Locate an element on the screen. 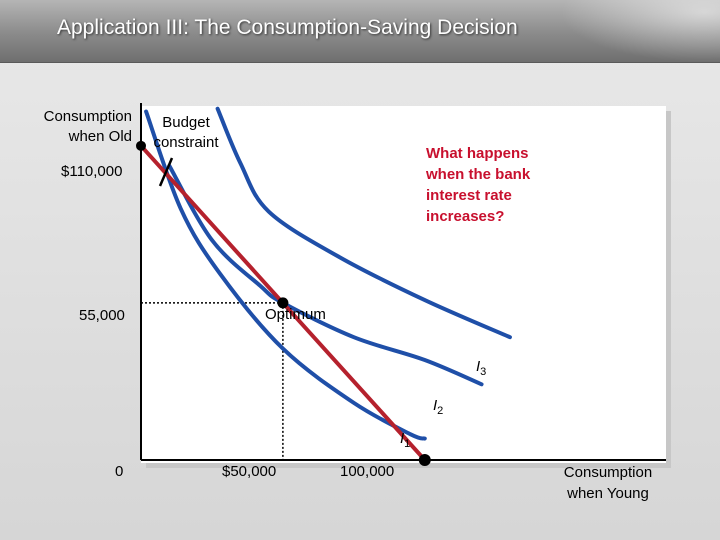 This screenshot has height=540, width=720. x-axis-label-line2: when Young is located at coordinates (608, 493).